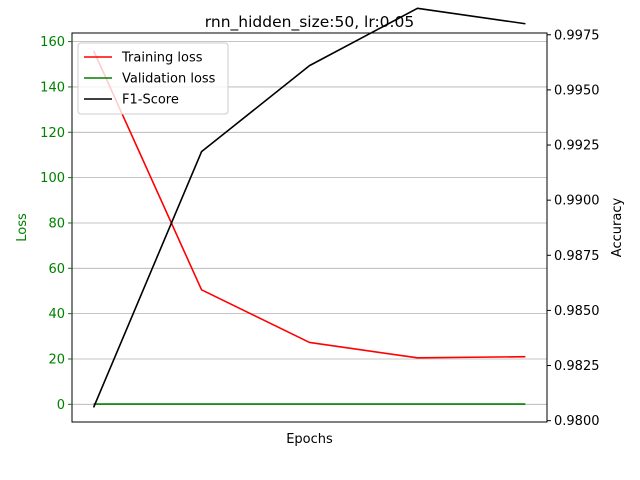 The image size is (640, 480). What do you see at coordinates (56, 359) in the screenshot?
I see `left-tick-label: 20` at bounding box center [56, 359].